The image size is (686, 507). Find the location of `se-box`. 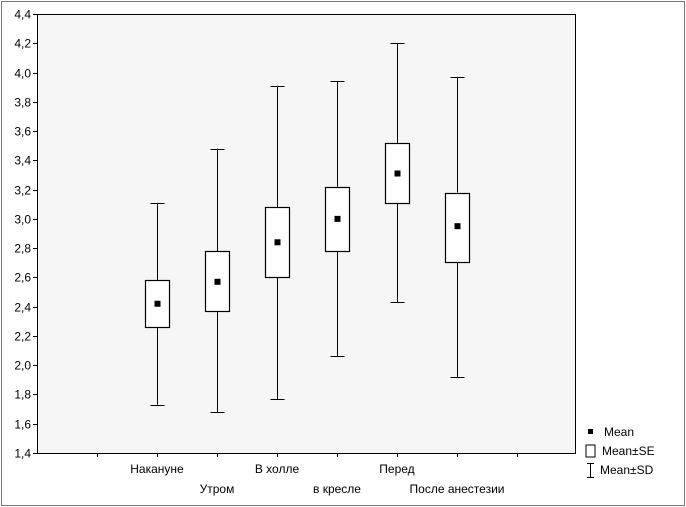

se-box is located at coordinates (217, 281).